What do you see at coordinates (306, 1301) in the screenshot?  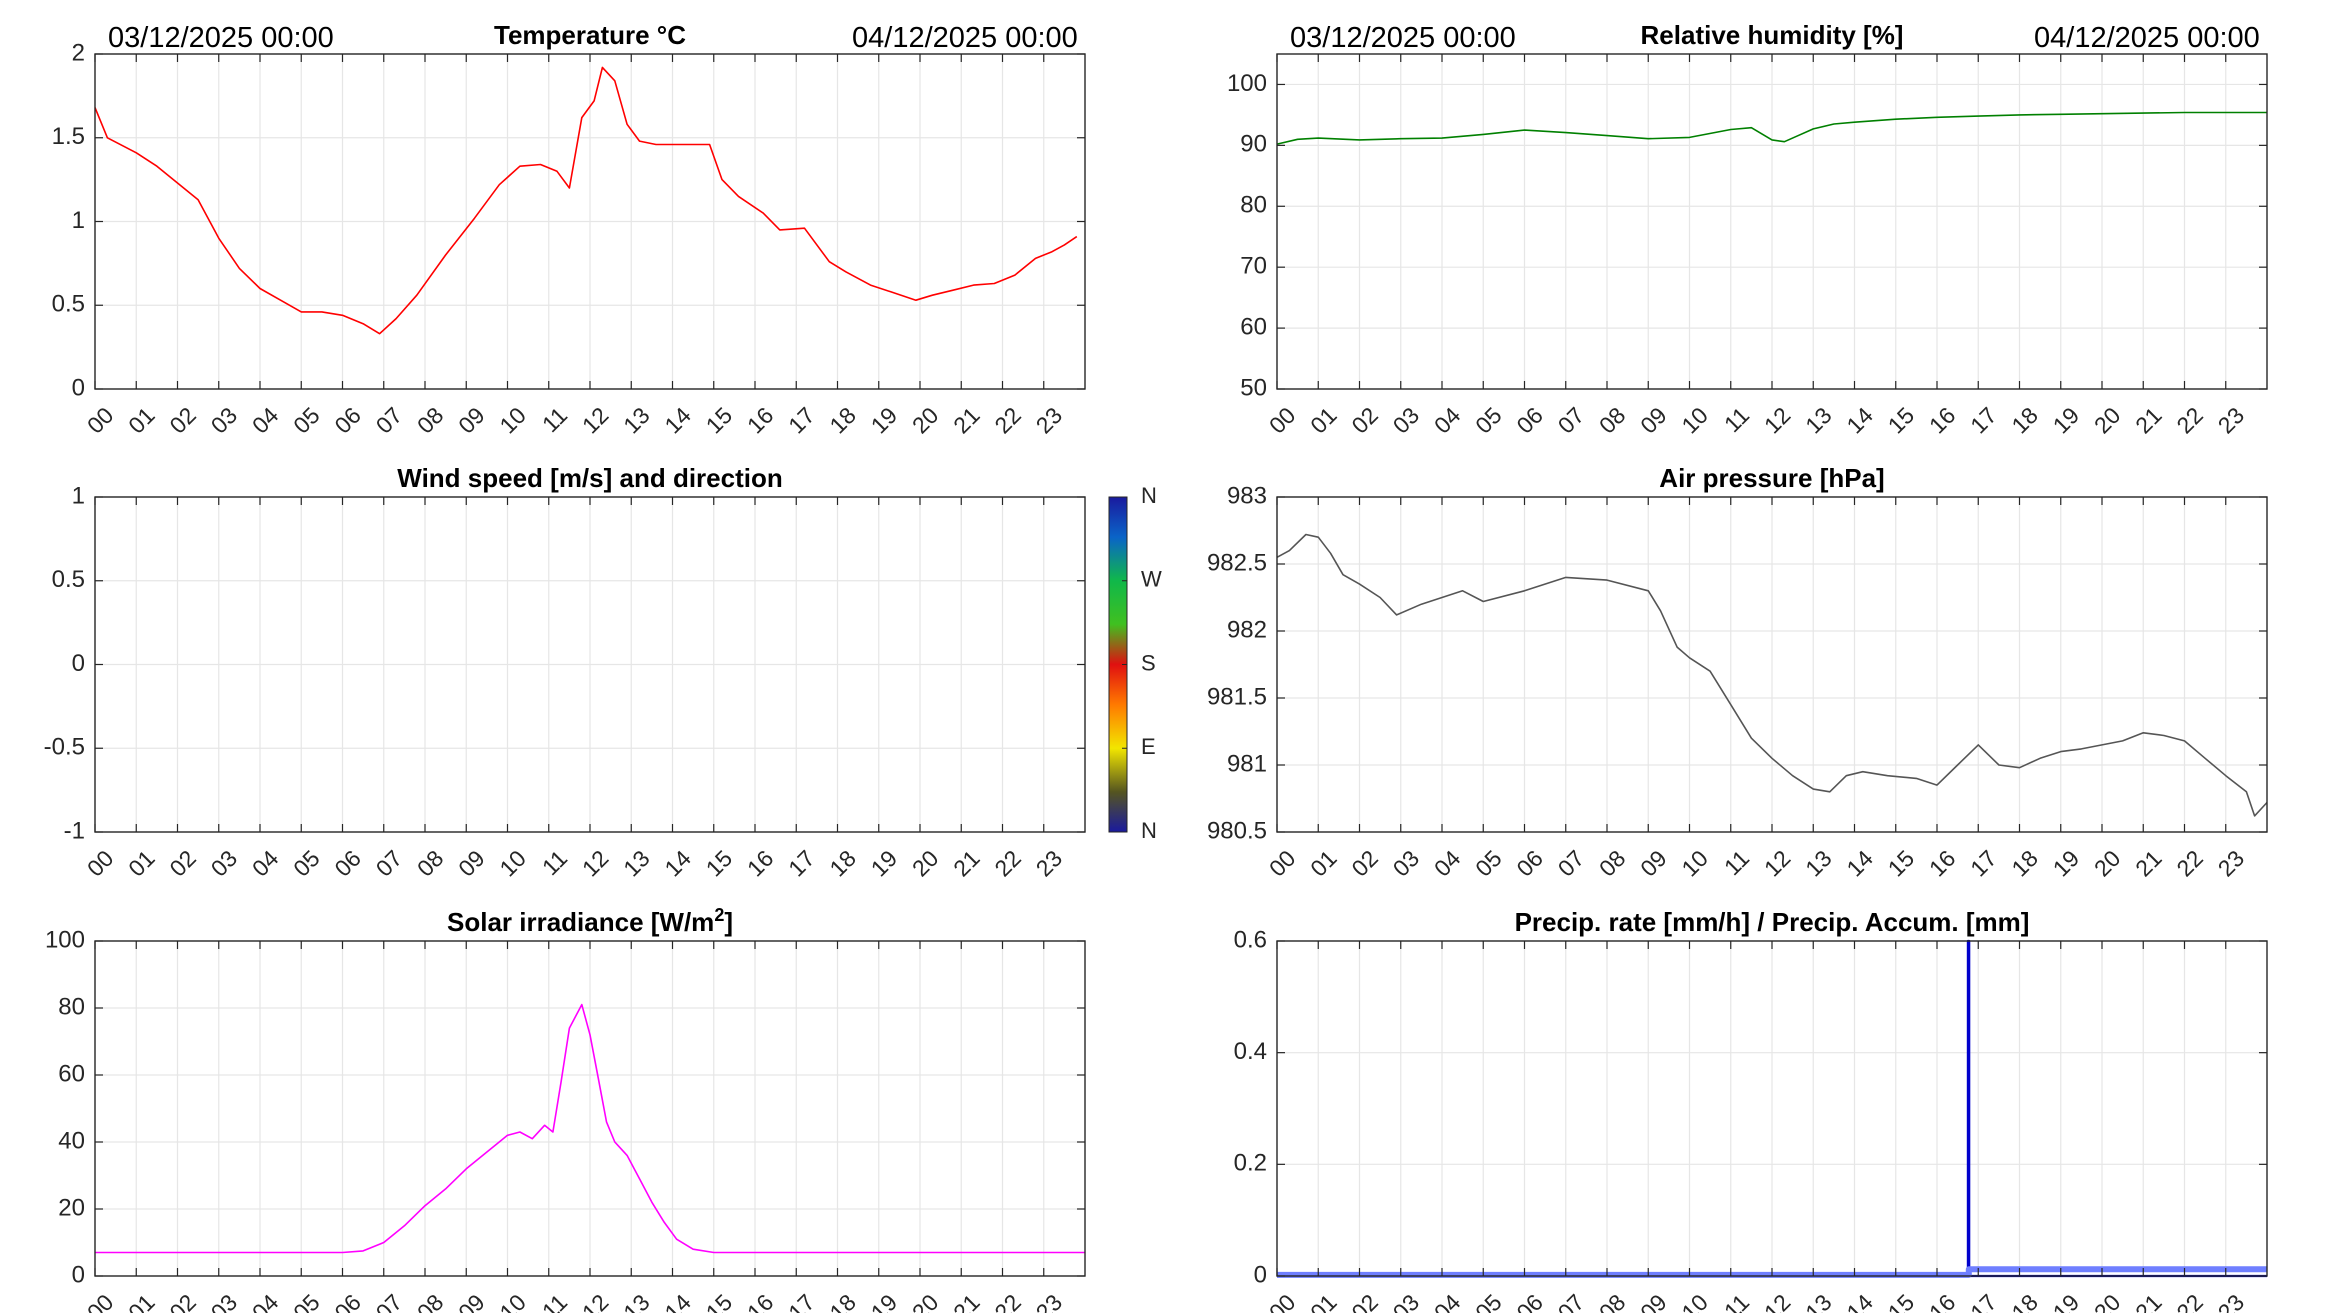 I see `solar-x-tick-label: 05` at bounding box center [306, 1301].